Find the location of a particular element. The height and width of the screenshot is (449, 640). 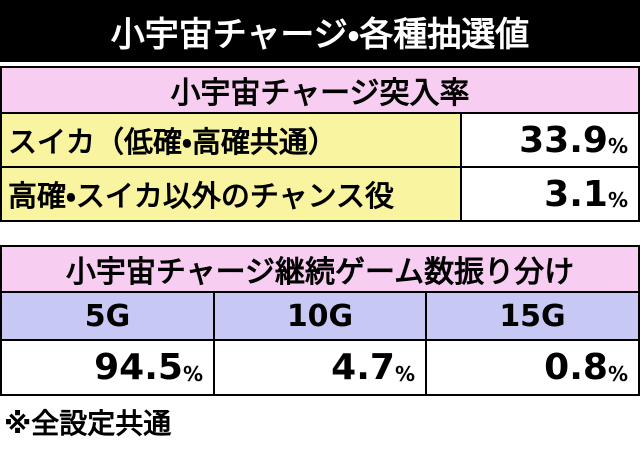

value: 4.7 is located at coordinates (363, 367).